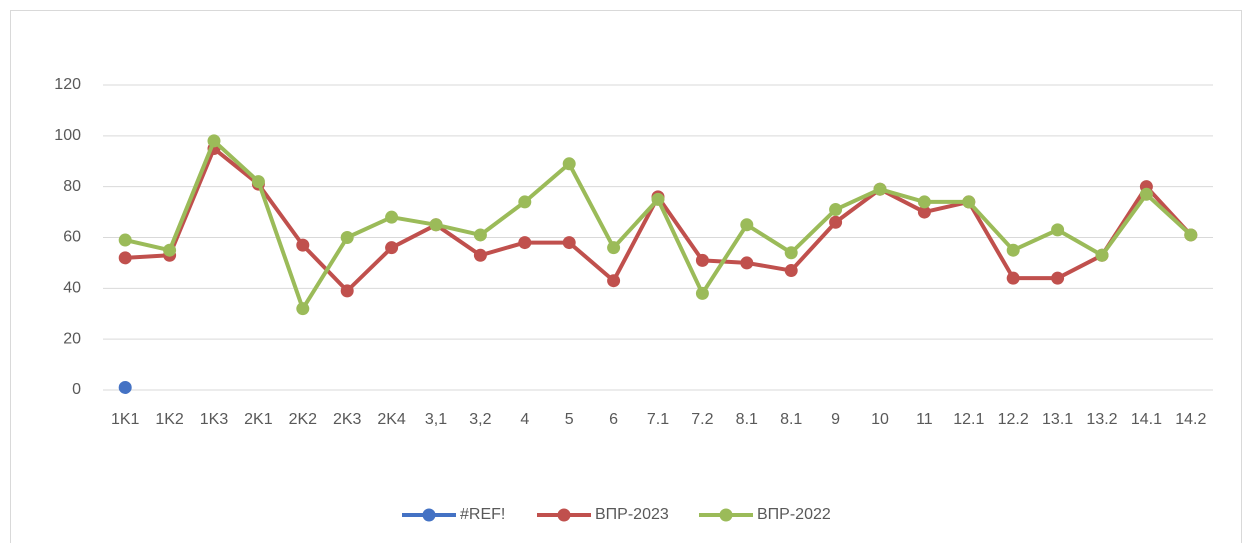 This screenshot has height=543, width=1243. Describe the element at coordinates (72, 237) in the screenshot. I see `y-tick-label: 60` at that location.